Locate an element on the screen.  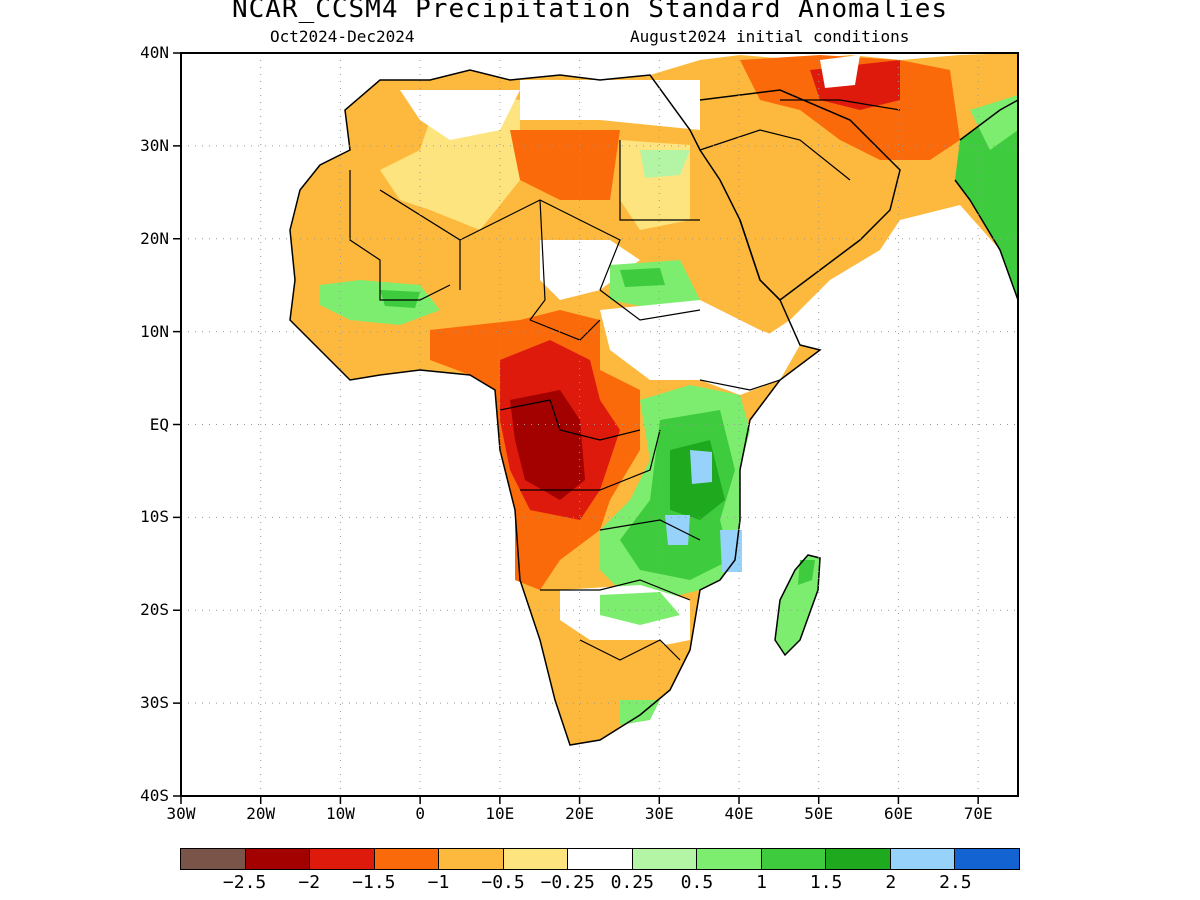
malawi-blue is located at coordinates (731, 551).